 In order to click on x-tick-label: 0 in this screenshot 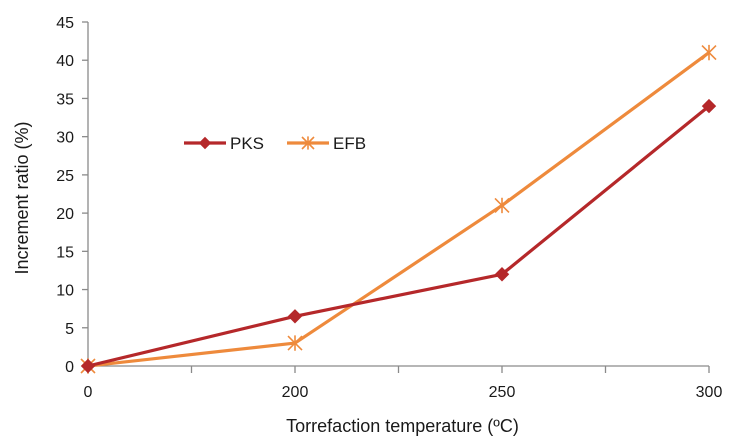, I will do `click(88, 392)`.